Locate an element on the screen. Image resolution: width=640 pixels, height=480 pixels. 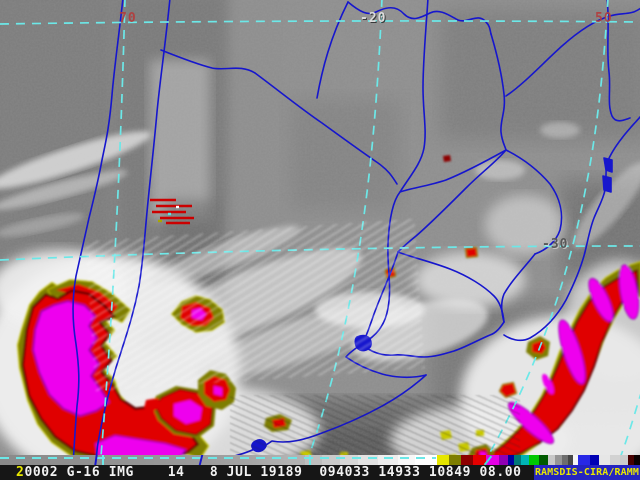
paraguay-north-border is located at coordinates (419, 18).